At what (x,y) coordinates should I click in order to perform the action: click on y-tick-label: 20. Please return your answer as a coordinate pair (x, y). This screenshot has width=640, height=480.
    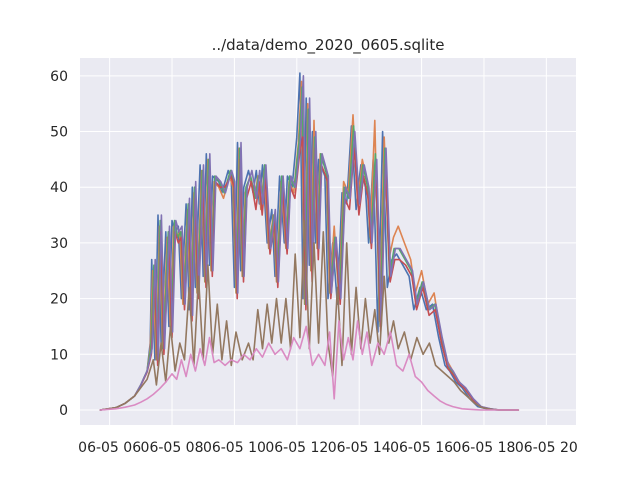
    Looking at the image, I should click on (59, 300).